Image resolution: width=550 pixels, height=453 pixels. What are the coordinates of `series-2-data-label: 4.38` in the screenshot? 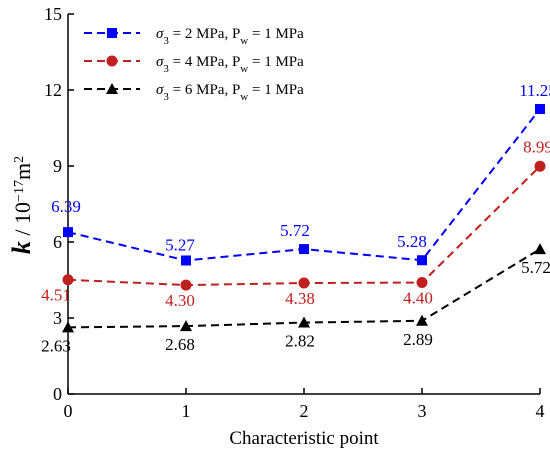 It's located at (300, 298).